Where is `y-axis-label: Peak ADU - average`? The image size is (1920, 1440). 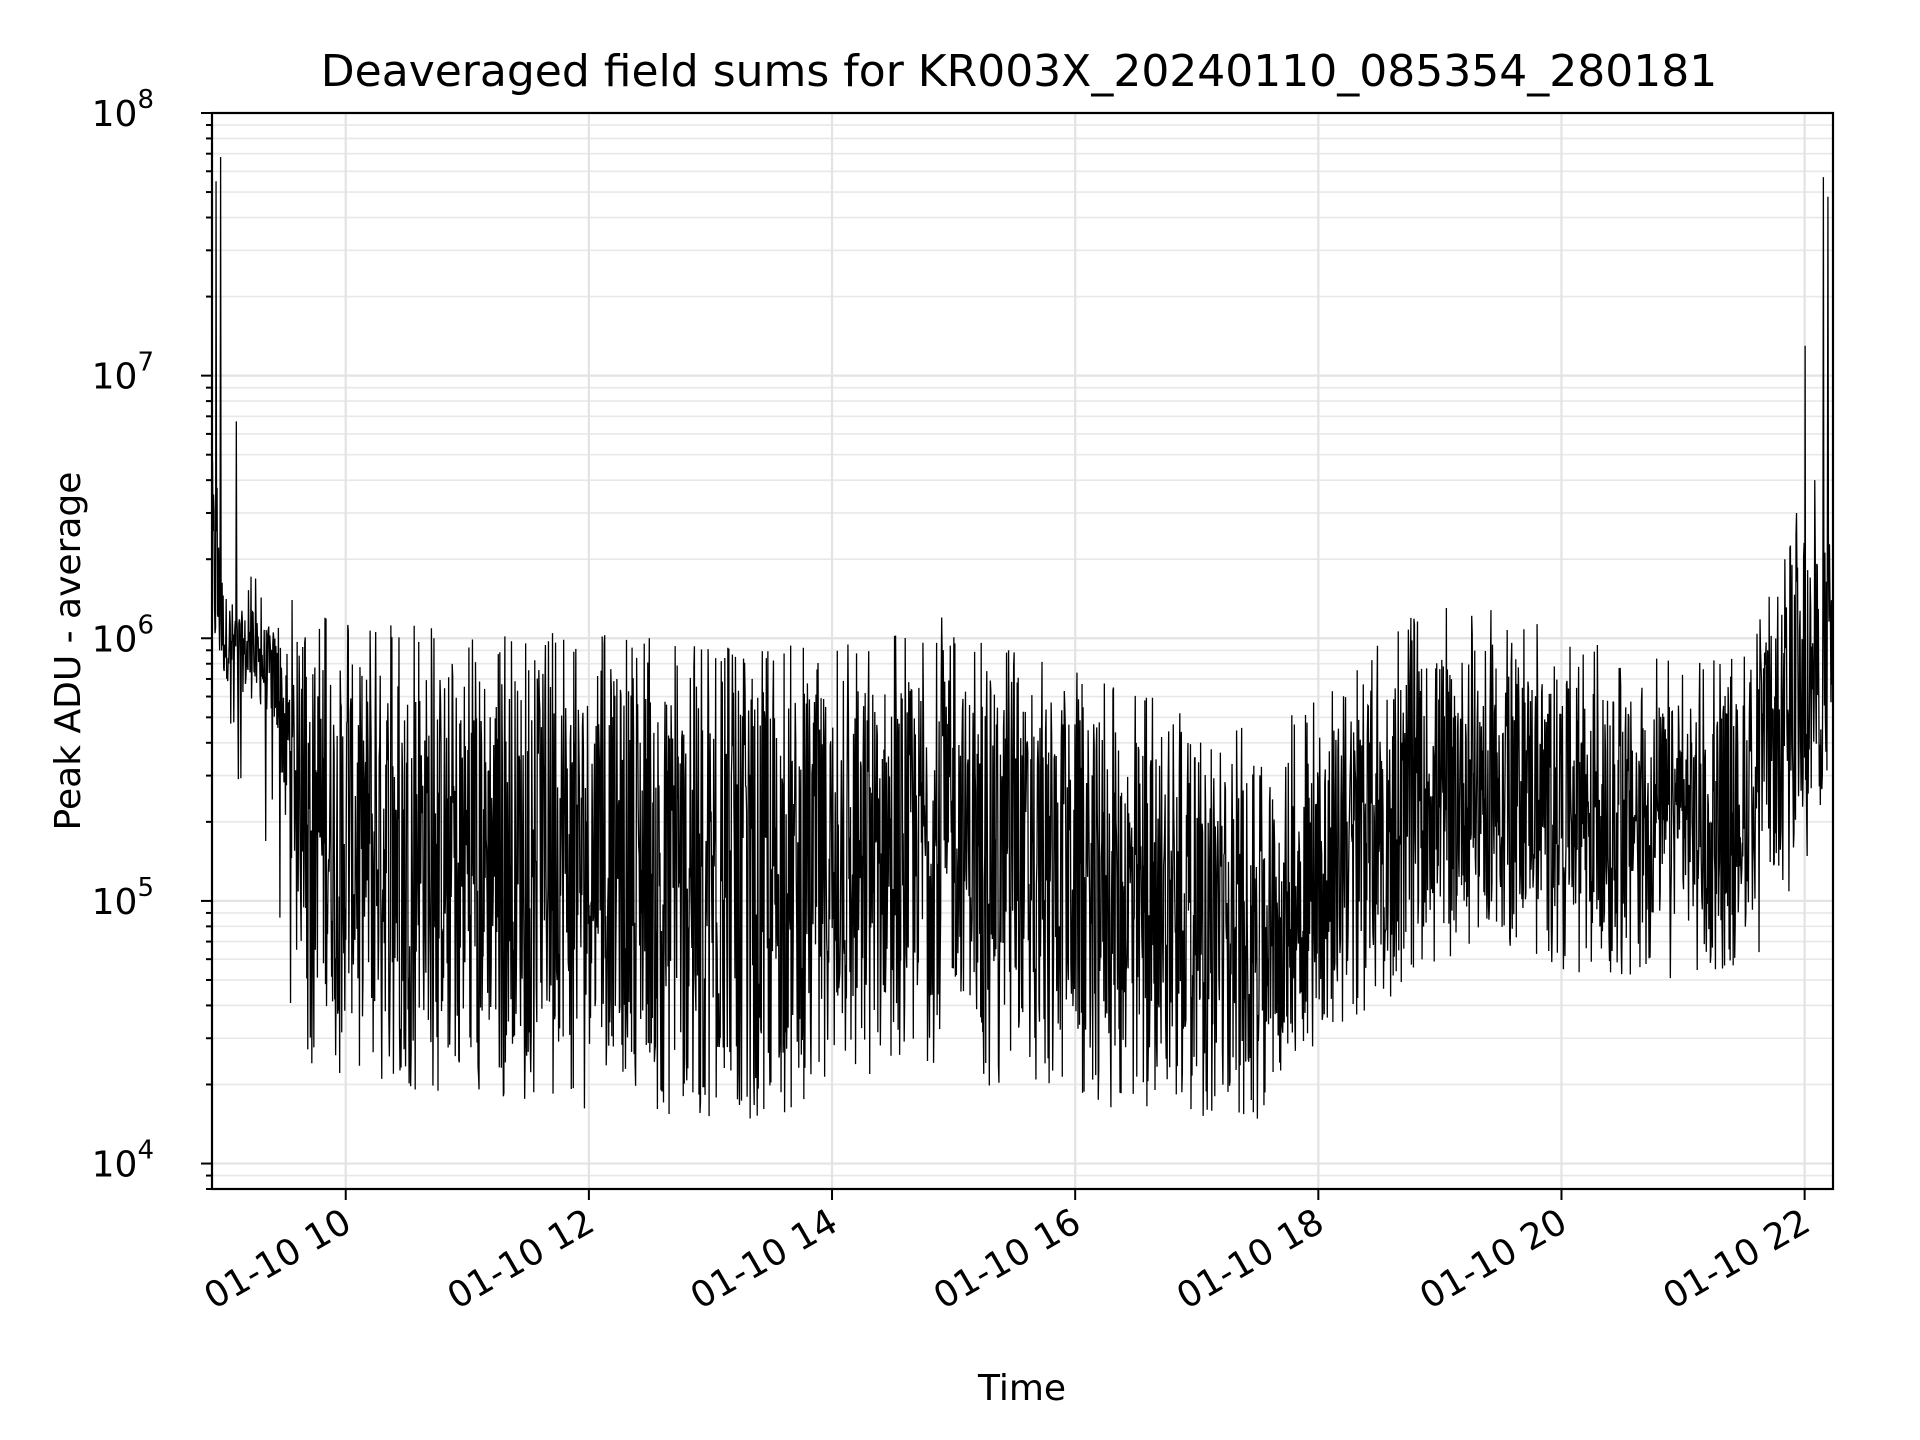
y-axis-label: Peak ADU - average is located at coordinates (68, 651).